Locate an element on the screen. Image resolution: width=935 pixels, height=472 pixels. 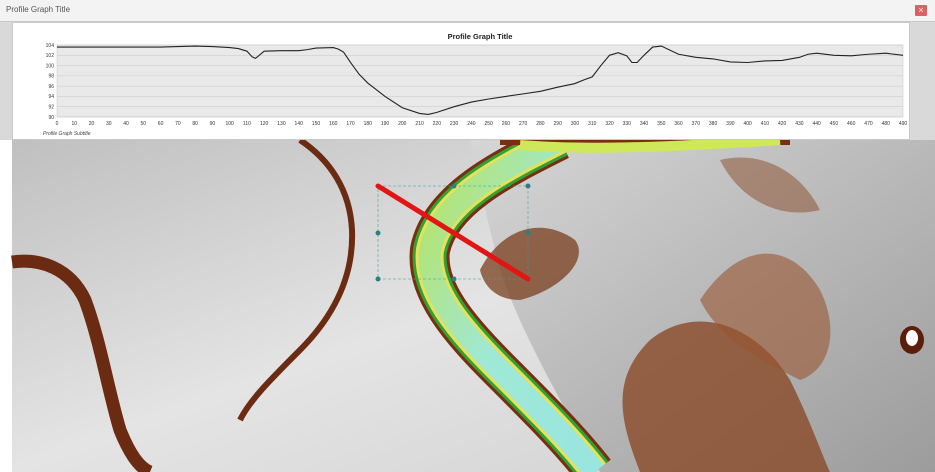
x-tick-label: 160 is located at coordinates (333, 124).